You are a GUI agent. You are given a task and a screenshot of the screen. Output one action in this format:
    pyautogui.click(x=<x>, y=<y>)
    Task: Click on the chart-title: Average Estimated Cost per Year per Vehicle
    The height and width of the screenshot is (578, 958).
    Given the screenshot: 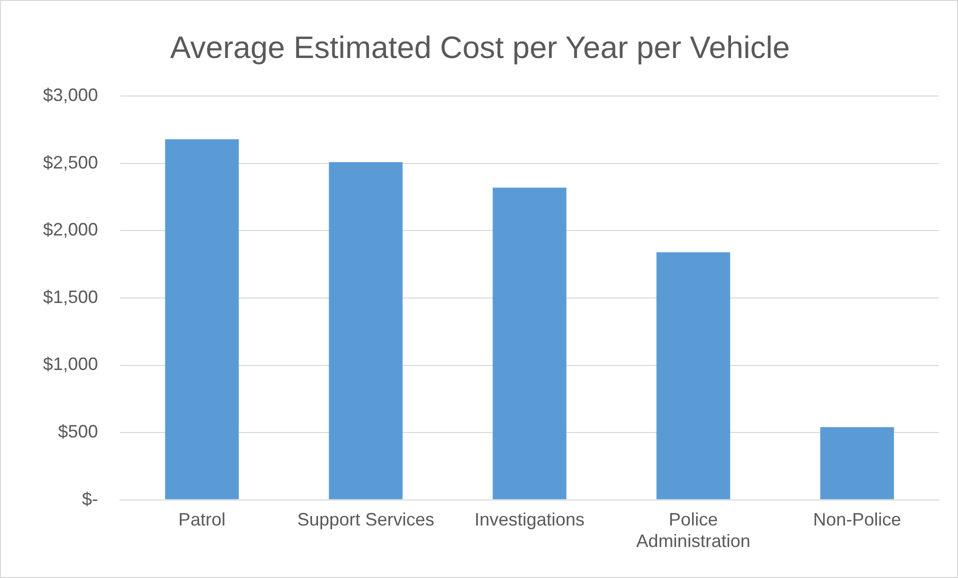 What is the action you would take?
    pyautogui.click(x=480, y=48)
    